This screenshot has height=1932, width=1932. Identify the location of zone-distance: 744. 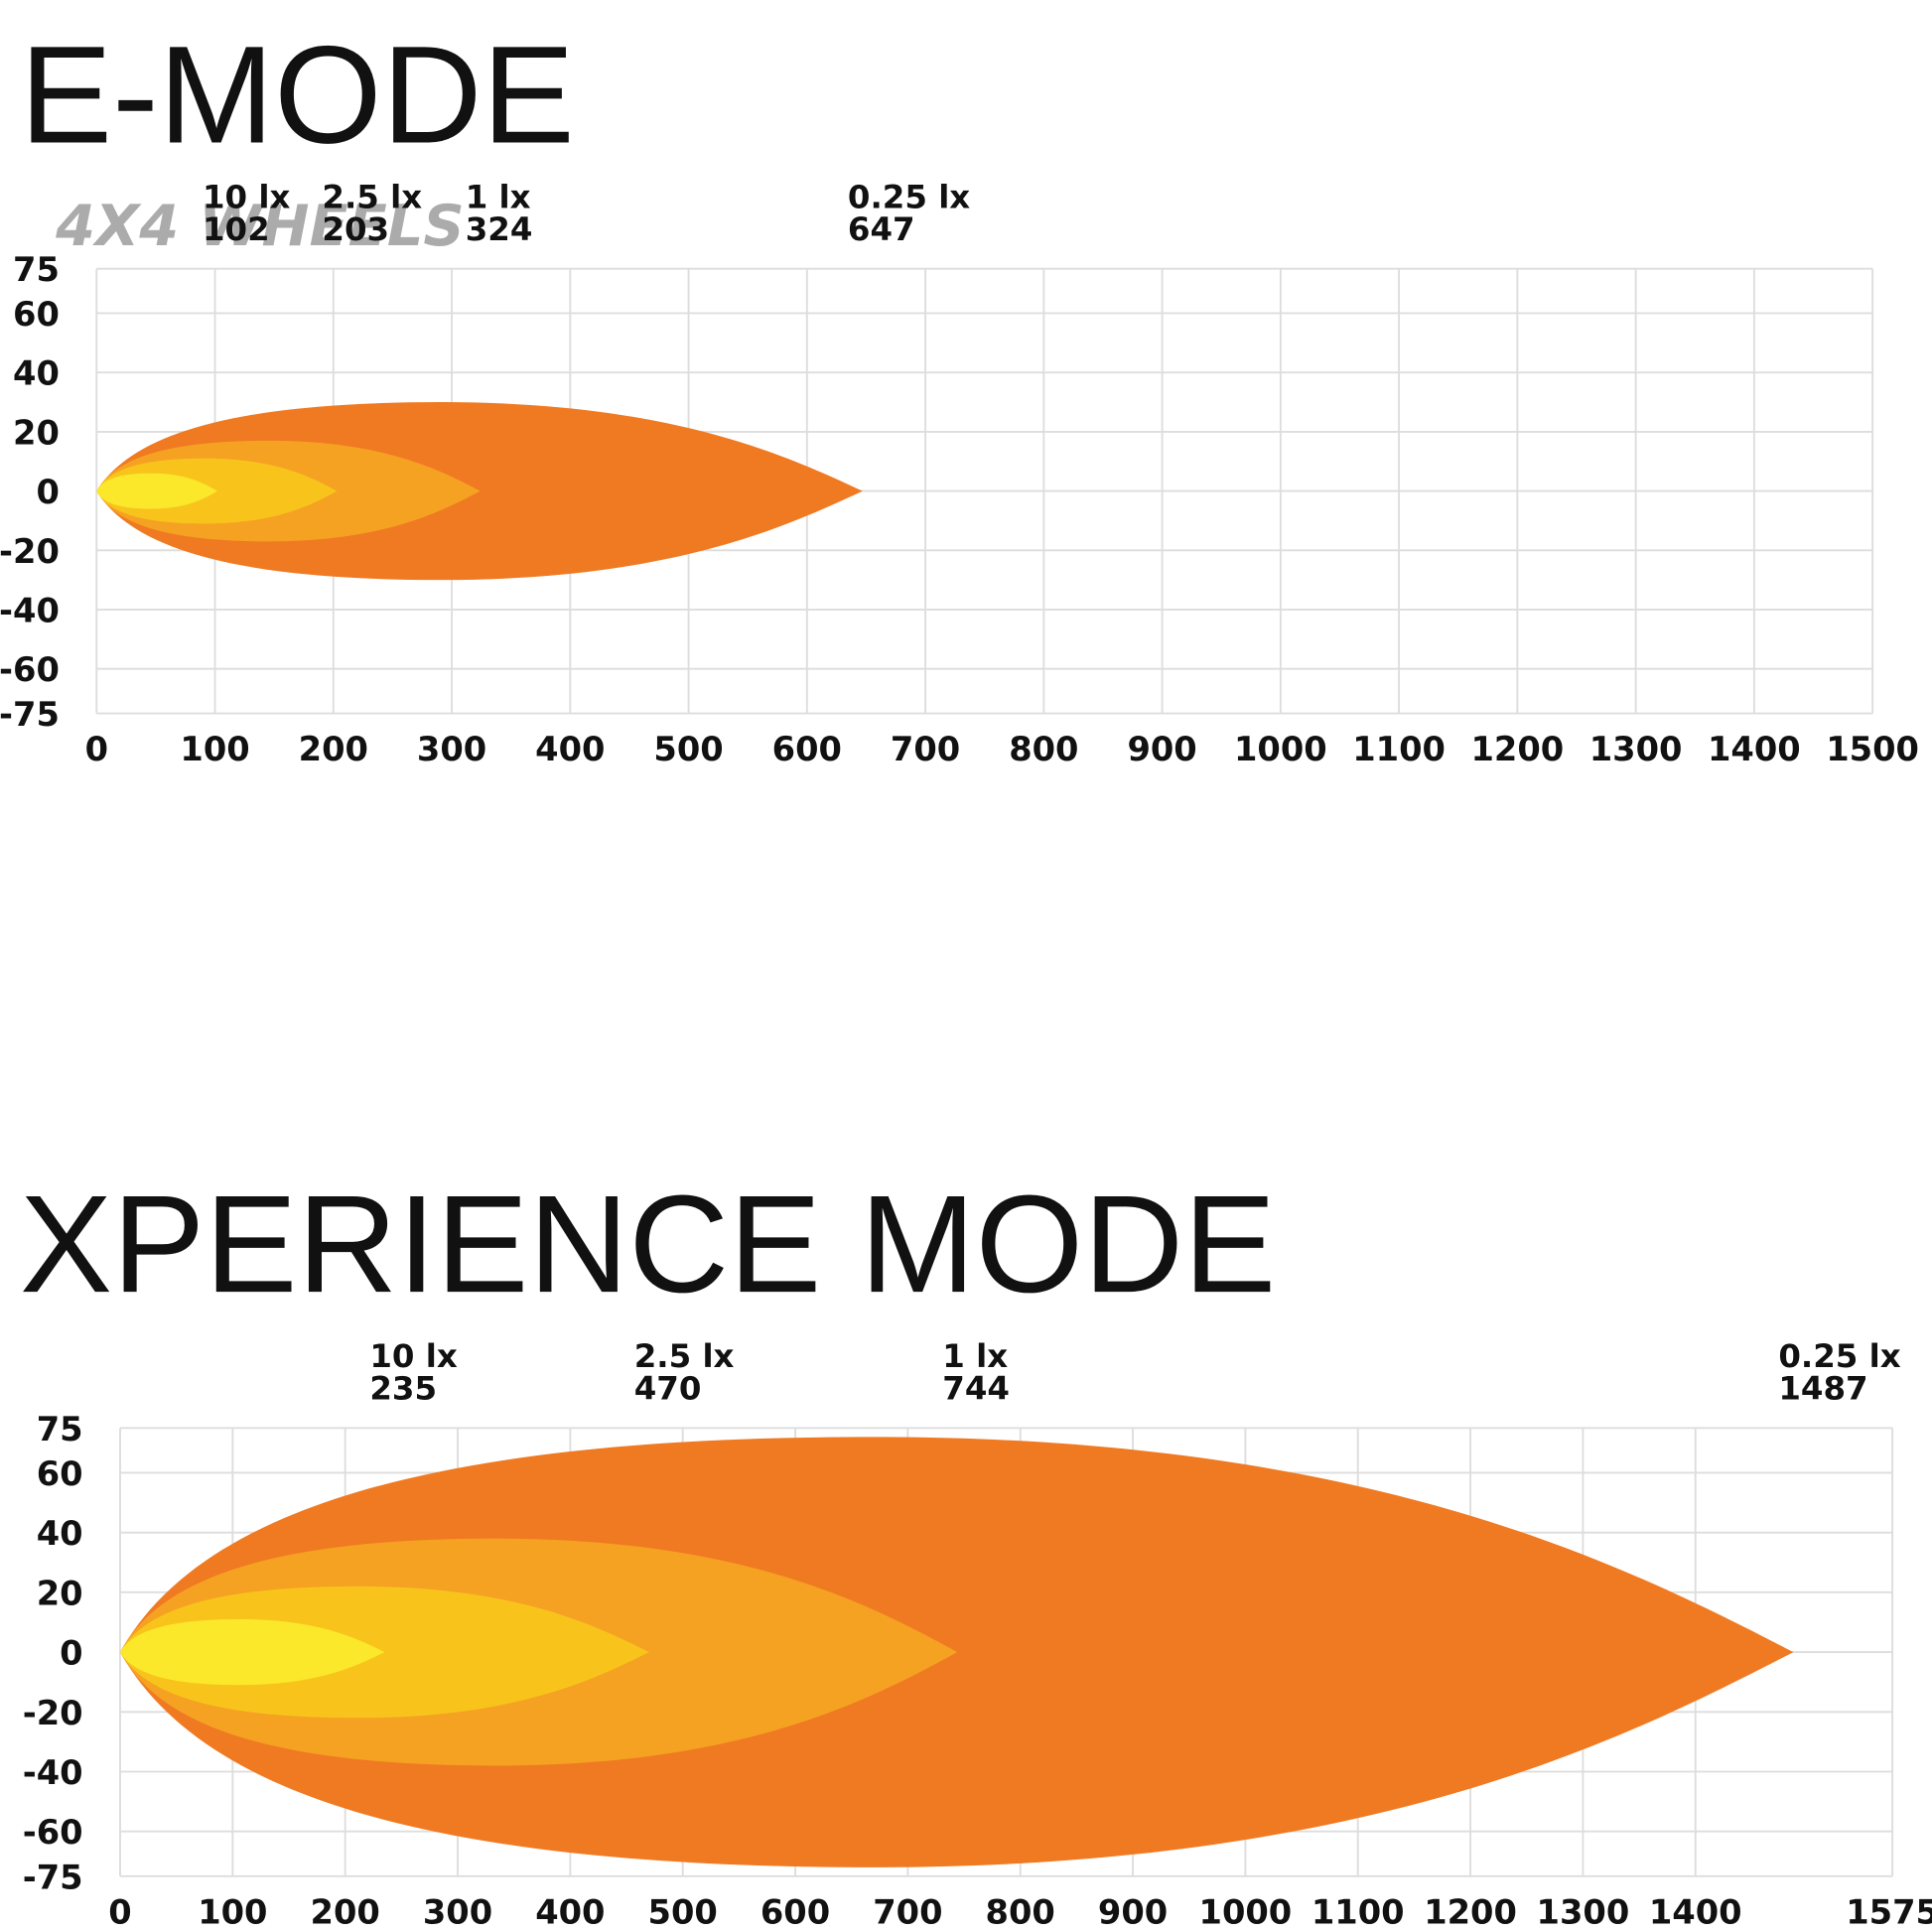
(976, 1389).